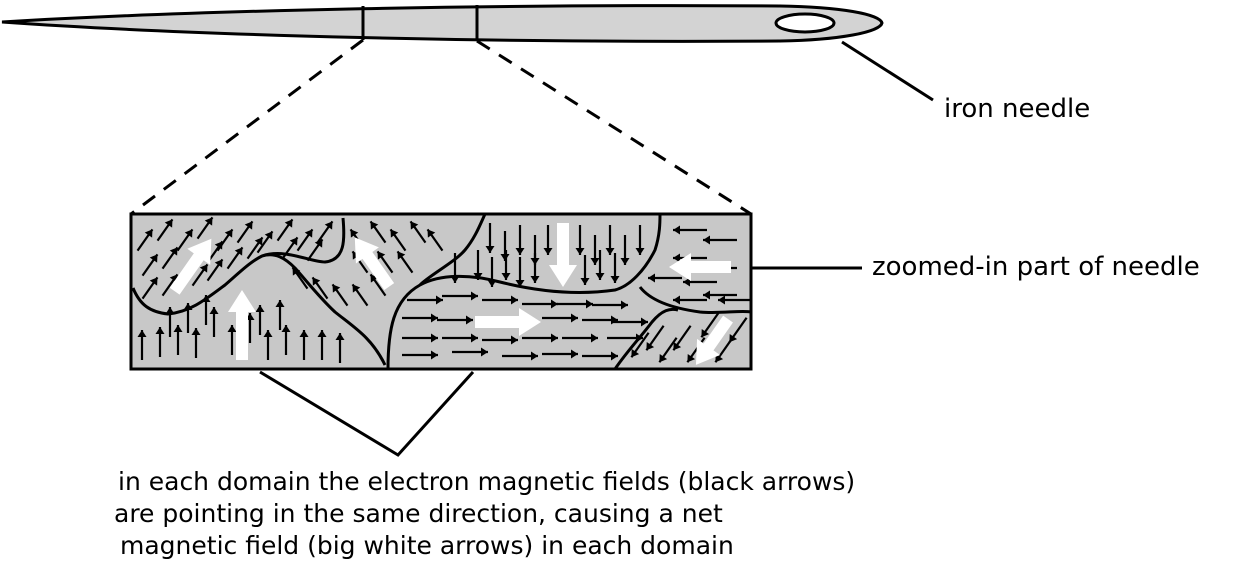 Image resolution: width=1237 pixels, height=562 pixels. Describe the element at coordinates (805, 23) in the screenshot. I see `needle-eye` at that location.